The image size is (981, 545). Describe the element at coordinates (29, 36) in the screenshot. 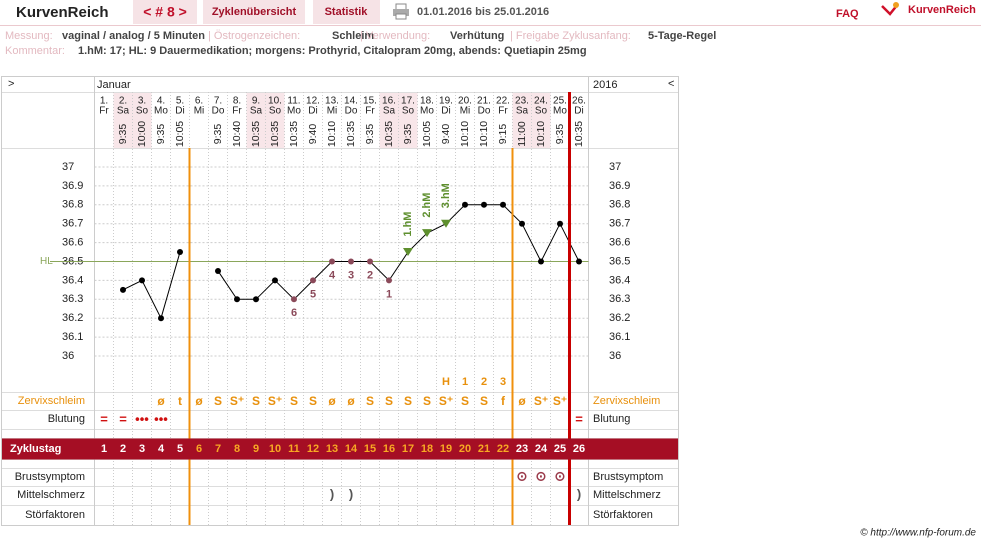

I see `info-label: Messung:` at that location.